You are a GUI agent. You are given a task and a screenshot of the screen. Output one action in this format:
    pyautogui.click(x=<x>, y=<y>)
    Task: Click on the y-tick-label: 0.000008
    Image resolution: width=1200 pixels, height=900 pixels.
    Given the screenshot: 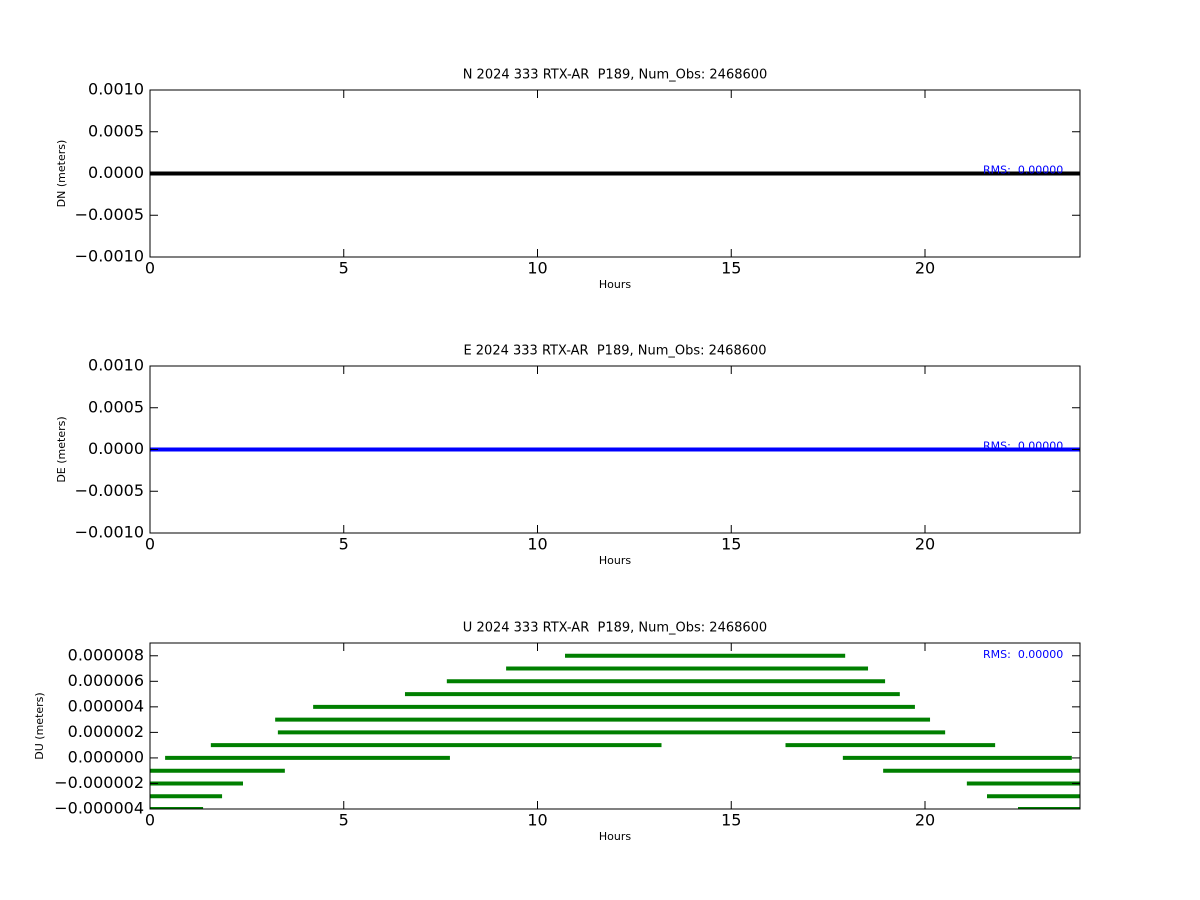 What is the action you would take?
    pyautogui.click(x=106, y=654)
    